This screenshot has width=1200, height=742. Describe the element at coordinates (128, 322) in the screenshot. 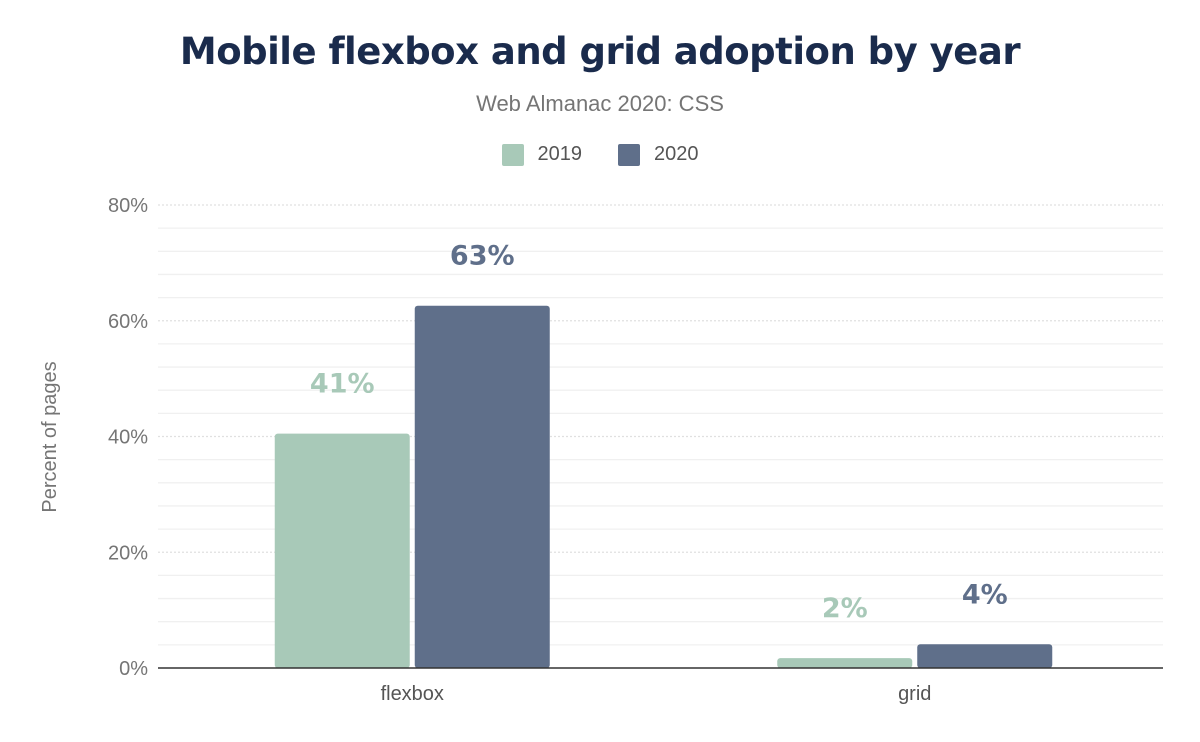

I see `y-tick-label: 60%` at that location.